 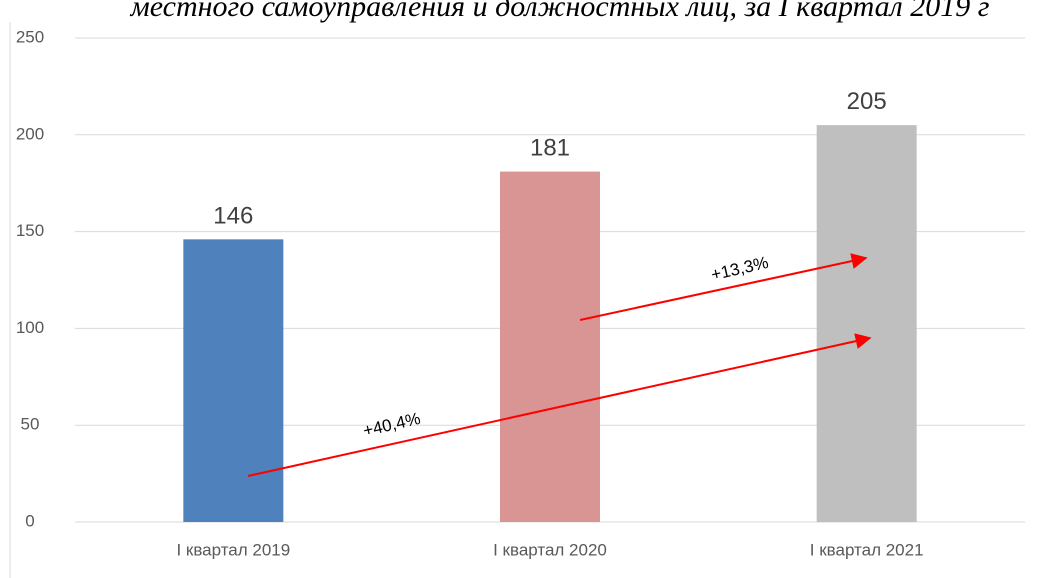 I want to click on value-label: 205, so click(x=867, y=101).